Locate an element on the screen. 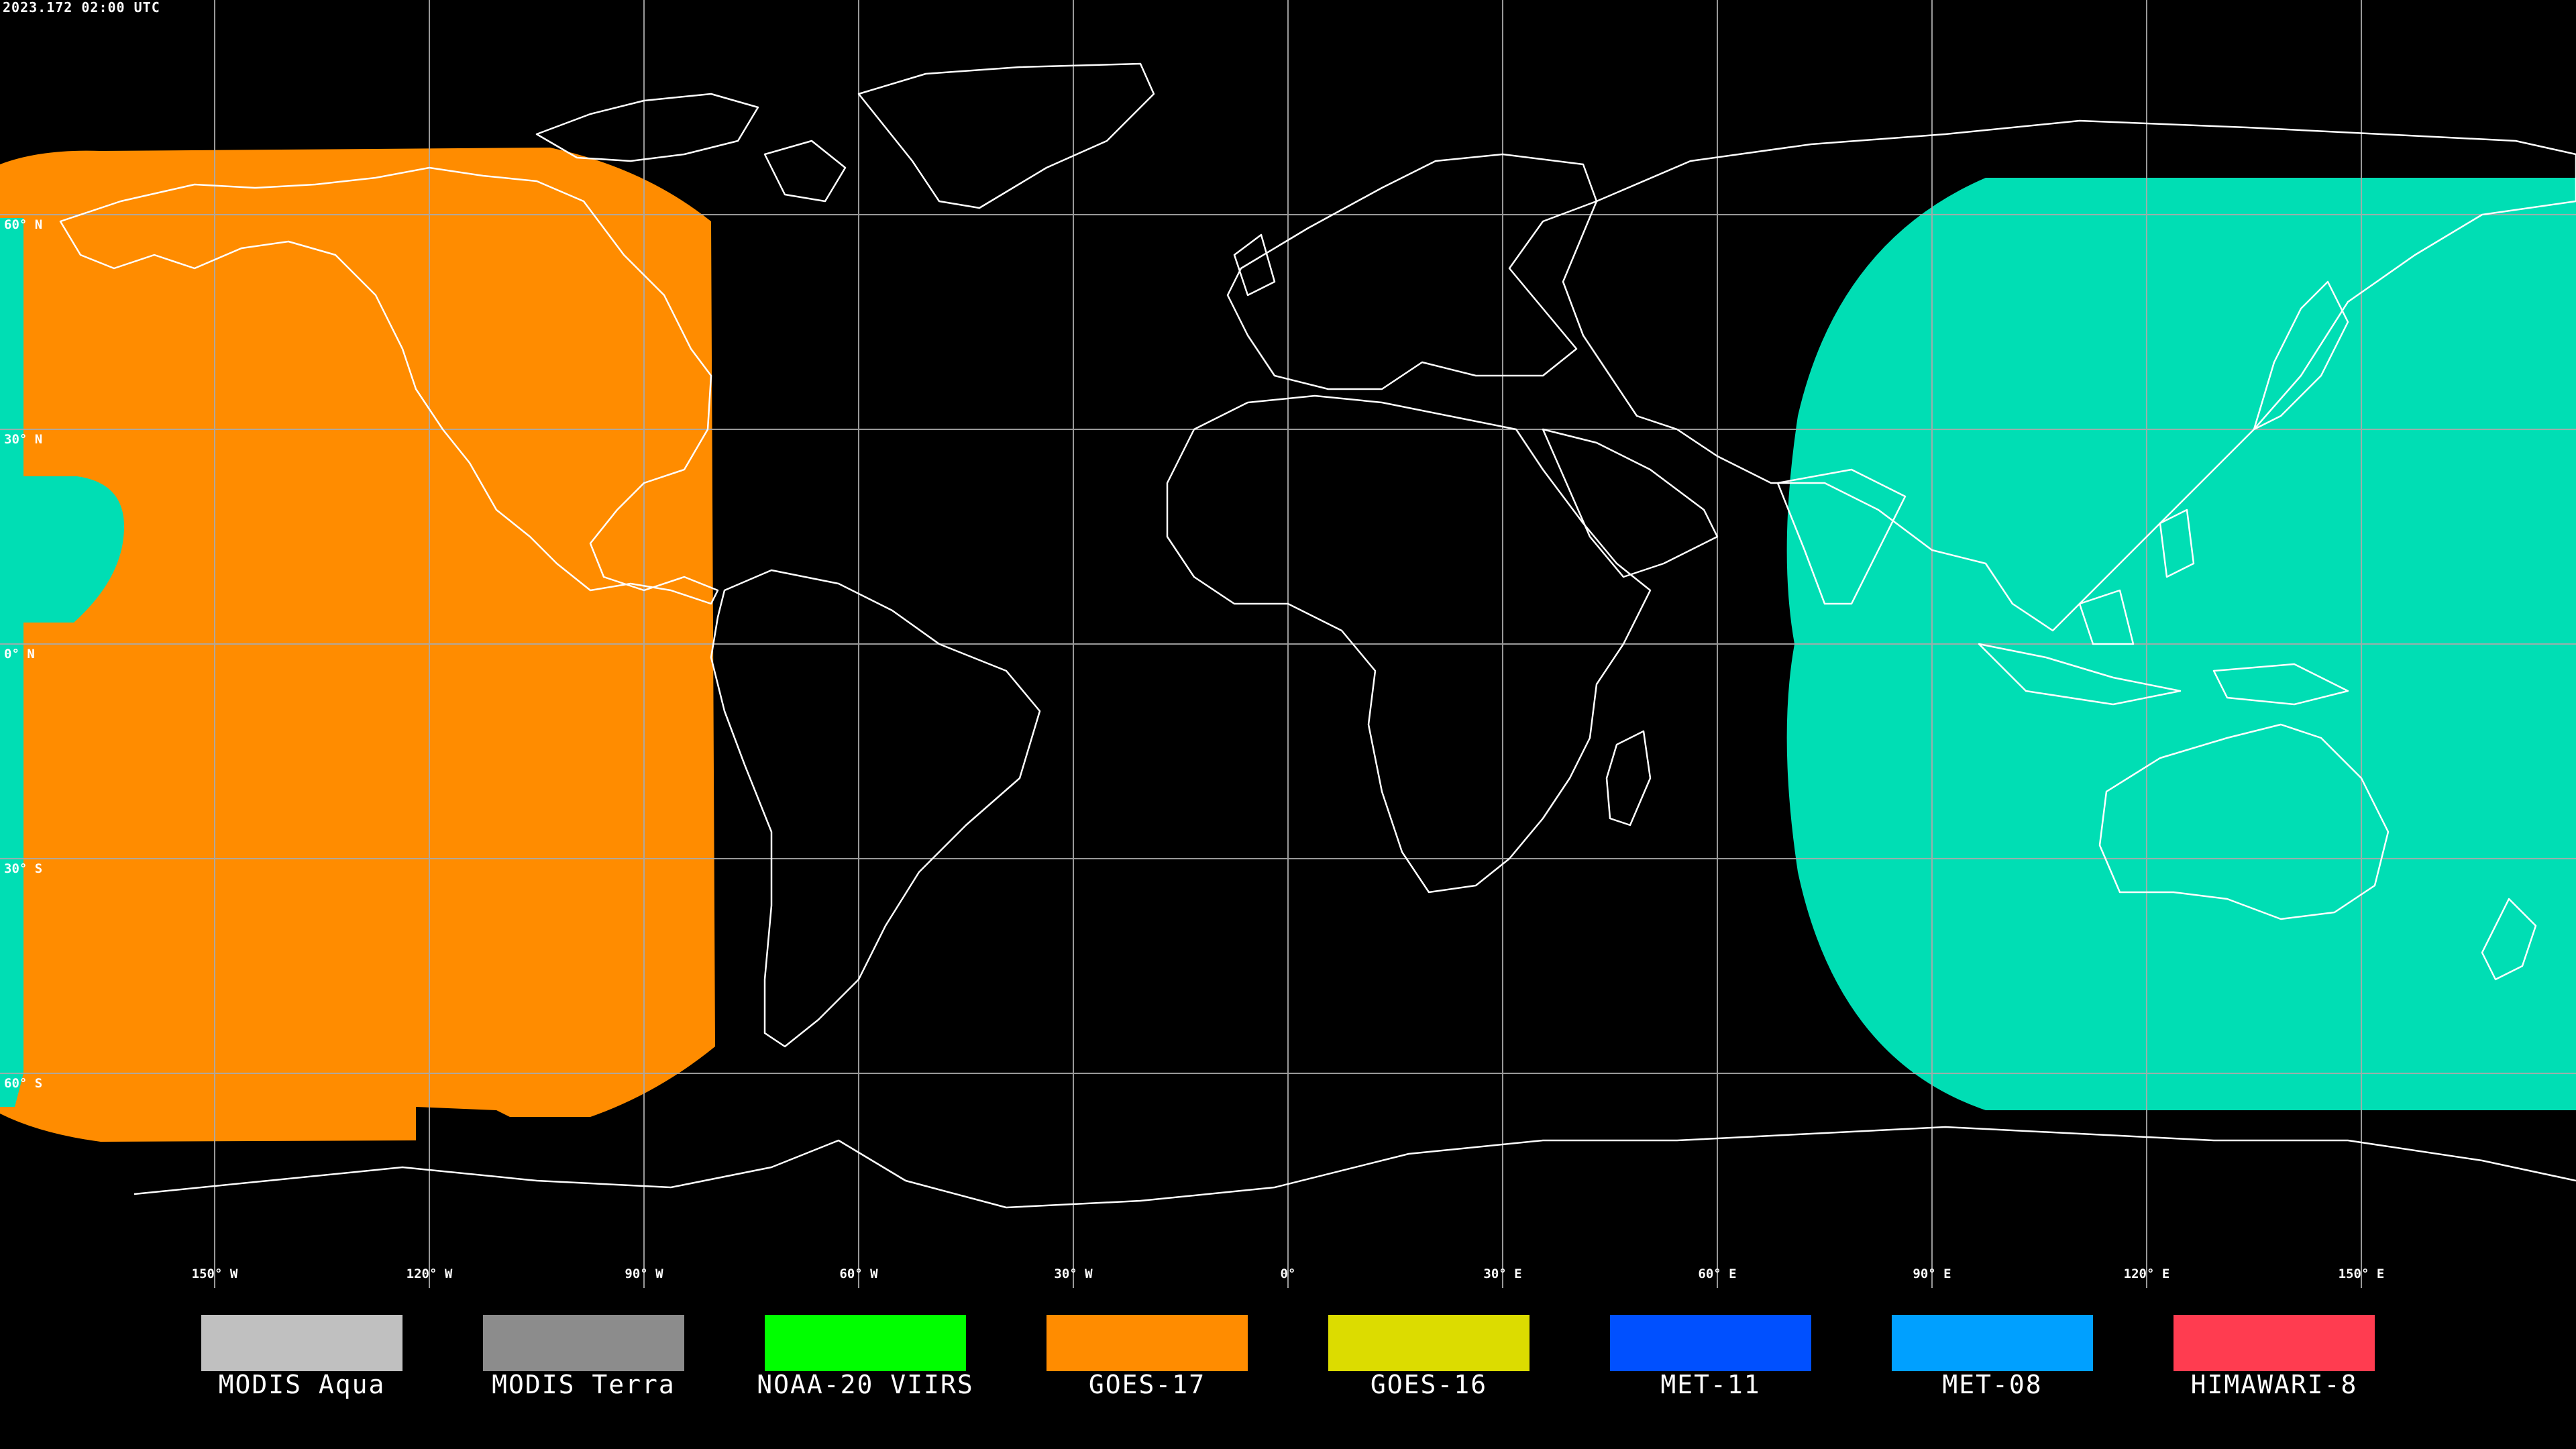 The height and width of the screenshot is (1449, 2576). longitude-label: 30° W is located at coordinates (1073, 1274).